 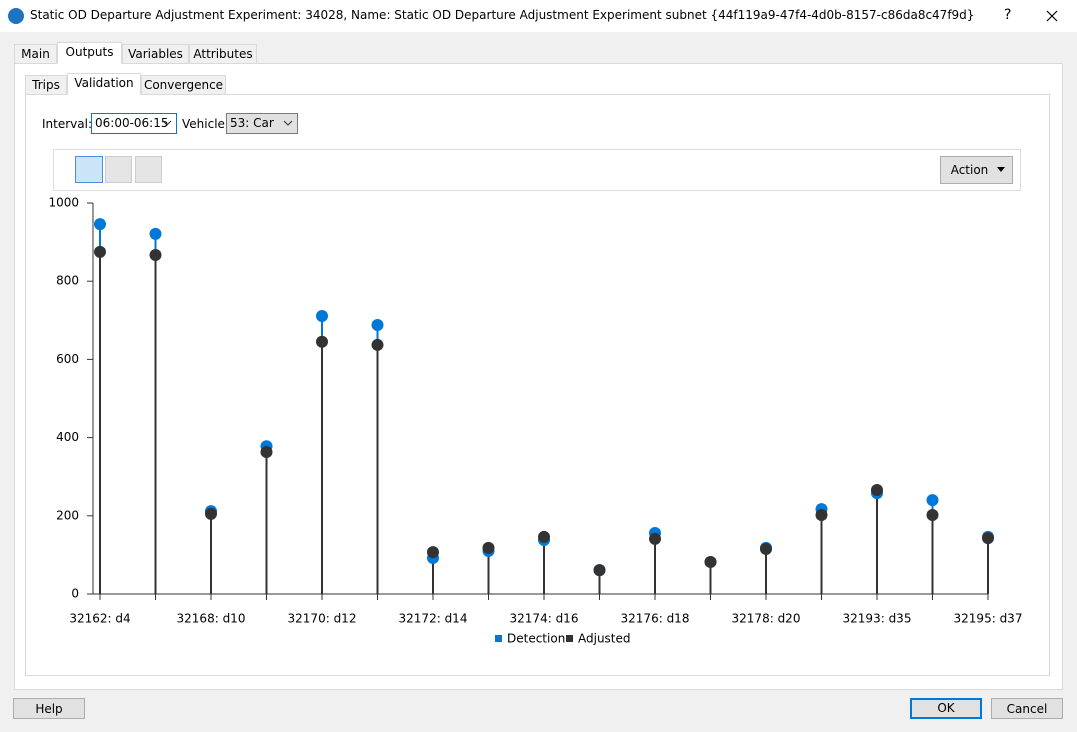 I want to click on app-icon, so click(x=16, y=16).